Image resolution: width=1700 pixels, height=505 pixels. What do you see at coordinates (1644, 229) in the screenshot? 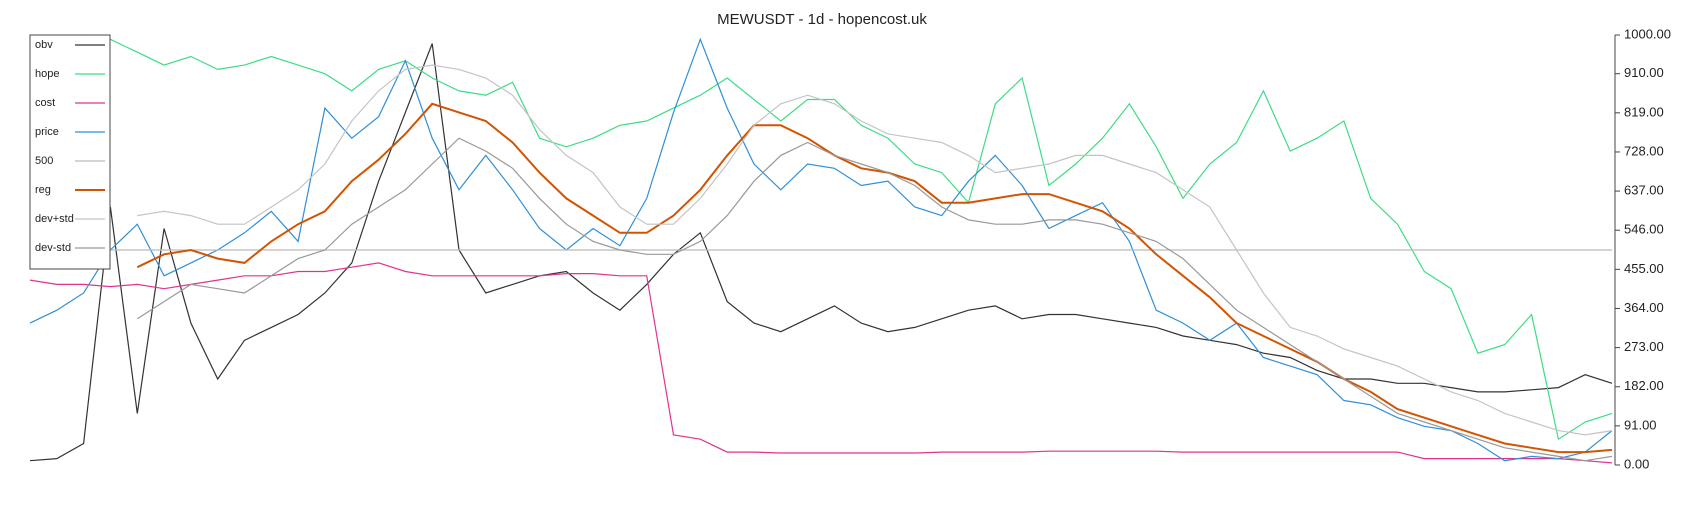
I see `y-tick-label: 546.00` at bounding box center [1644, 229].